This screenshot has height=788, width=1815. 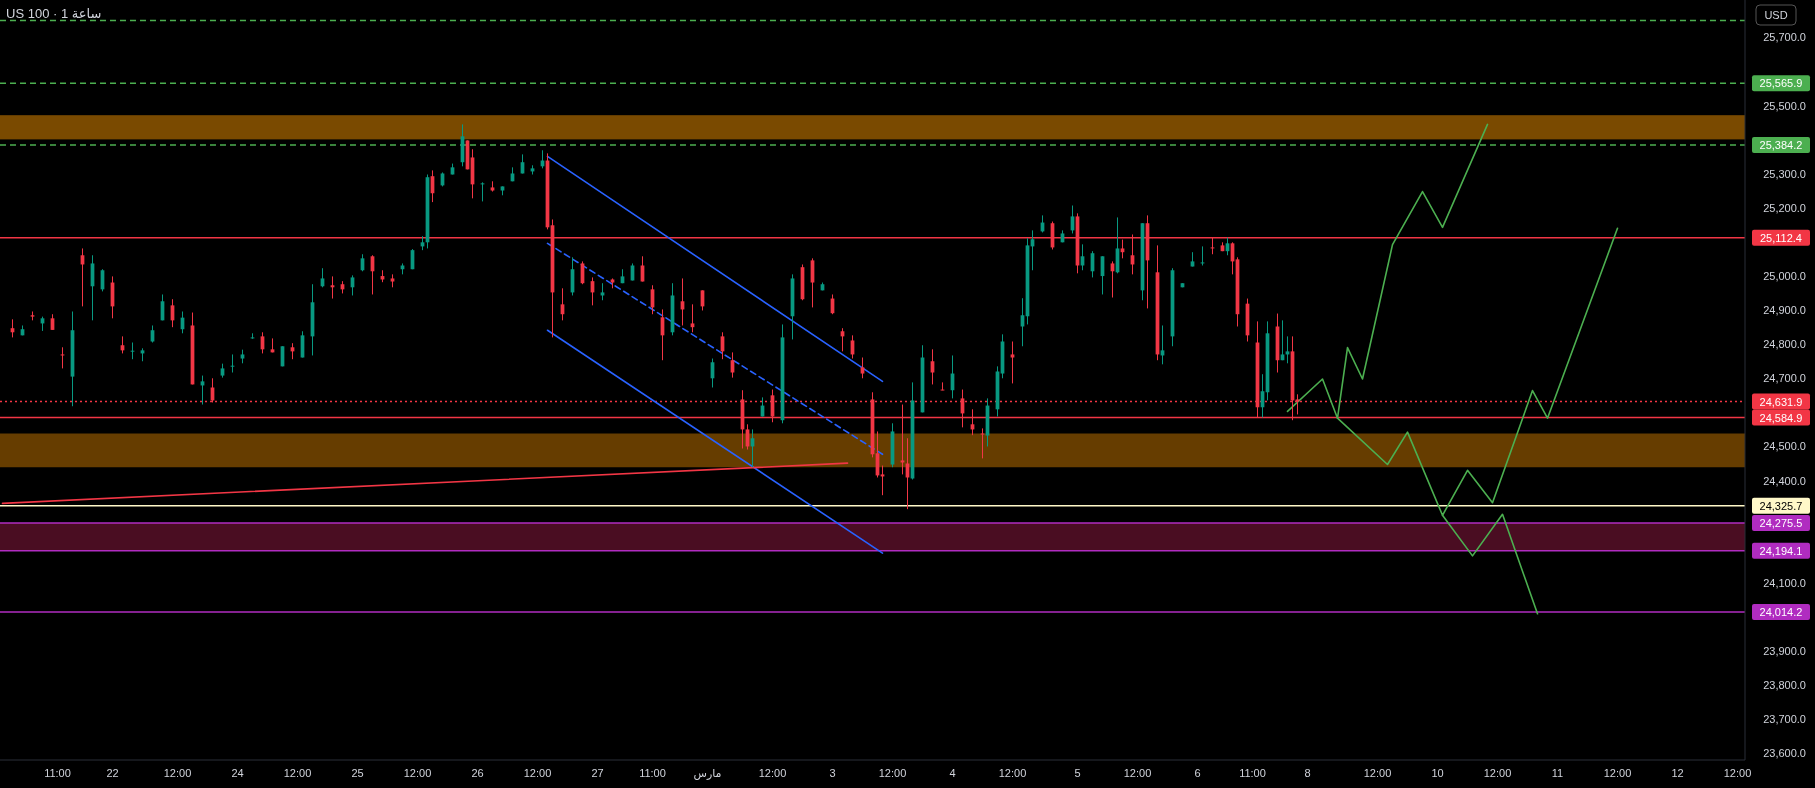 I want to click on x-tick-label: 5, so click(x=1077, y=773).